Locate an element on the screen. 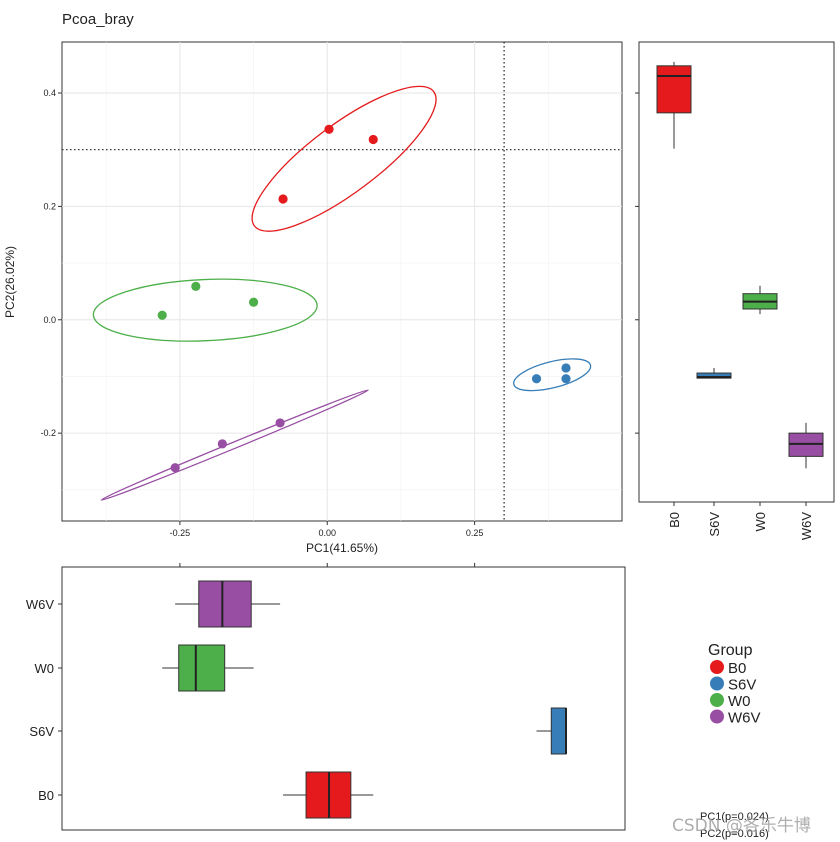  y-tick-label: -0.2 is located at coordinates (48, 433).